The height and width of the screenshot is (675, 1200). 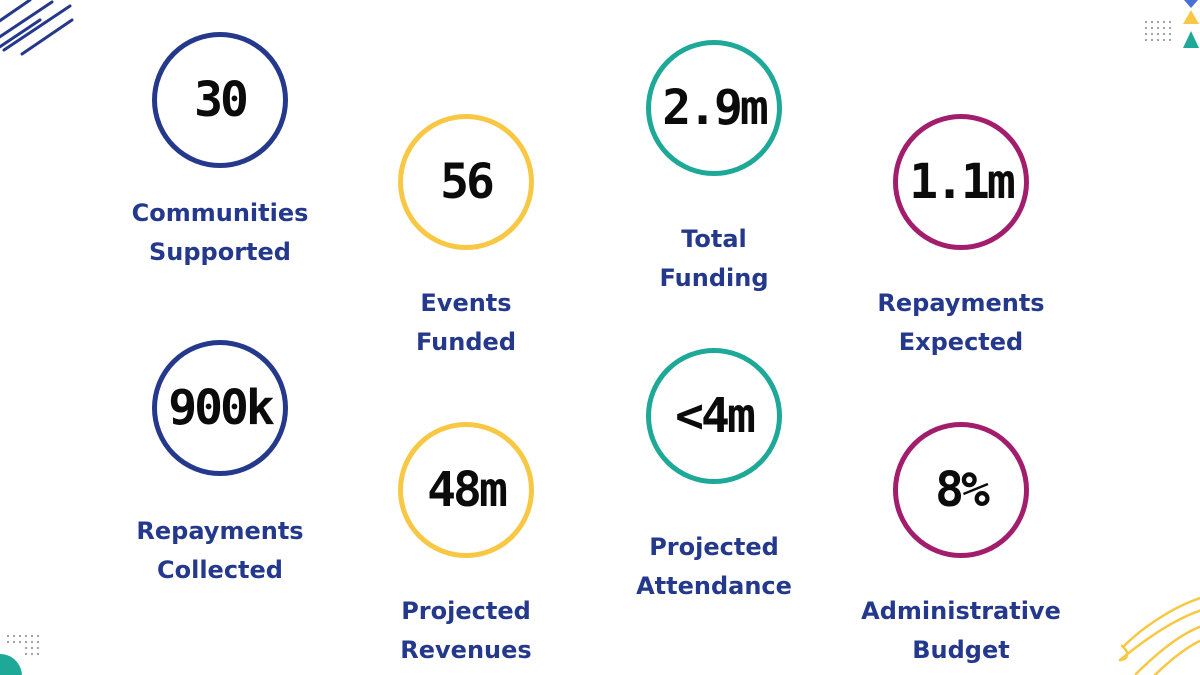 I want to click on stat-label: Projected Revenues, so click(x=466, y=631).